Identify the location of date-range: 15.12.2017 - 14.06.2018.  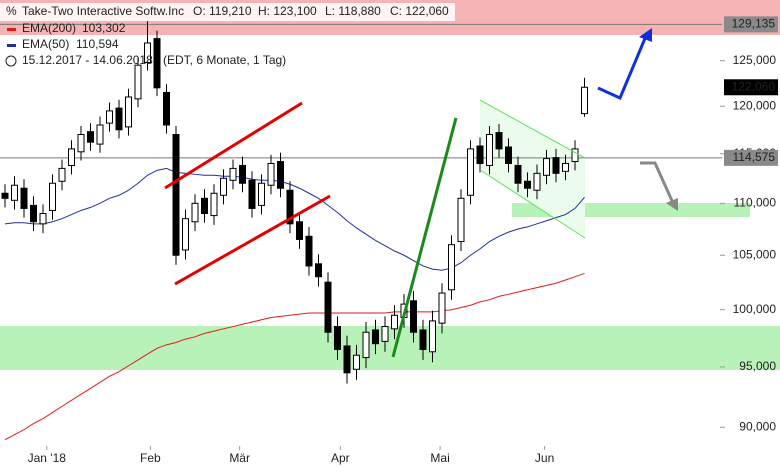
(87, 60).